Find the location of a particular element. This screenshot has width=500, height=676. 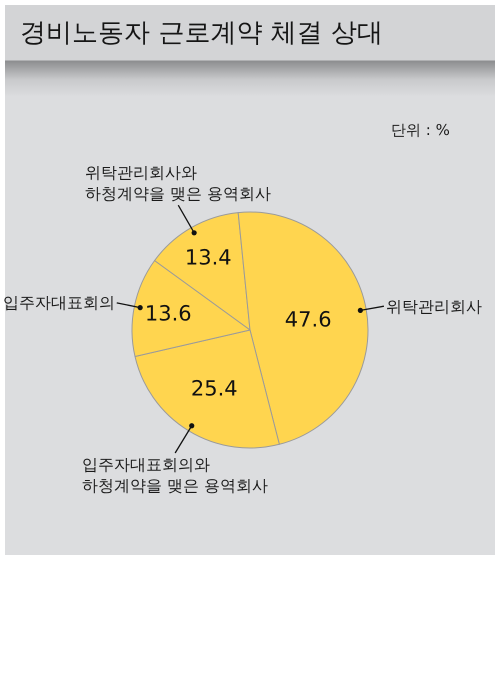

slice-label: 위탁관리회사 is located at coordinates (434, 306).